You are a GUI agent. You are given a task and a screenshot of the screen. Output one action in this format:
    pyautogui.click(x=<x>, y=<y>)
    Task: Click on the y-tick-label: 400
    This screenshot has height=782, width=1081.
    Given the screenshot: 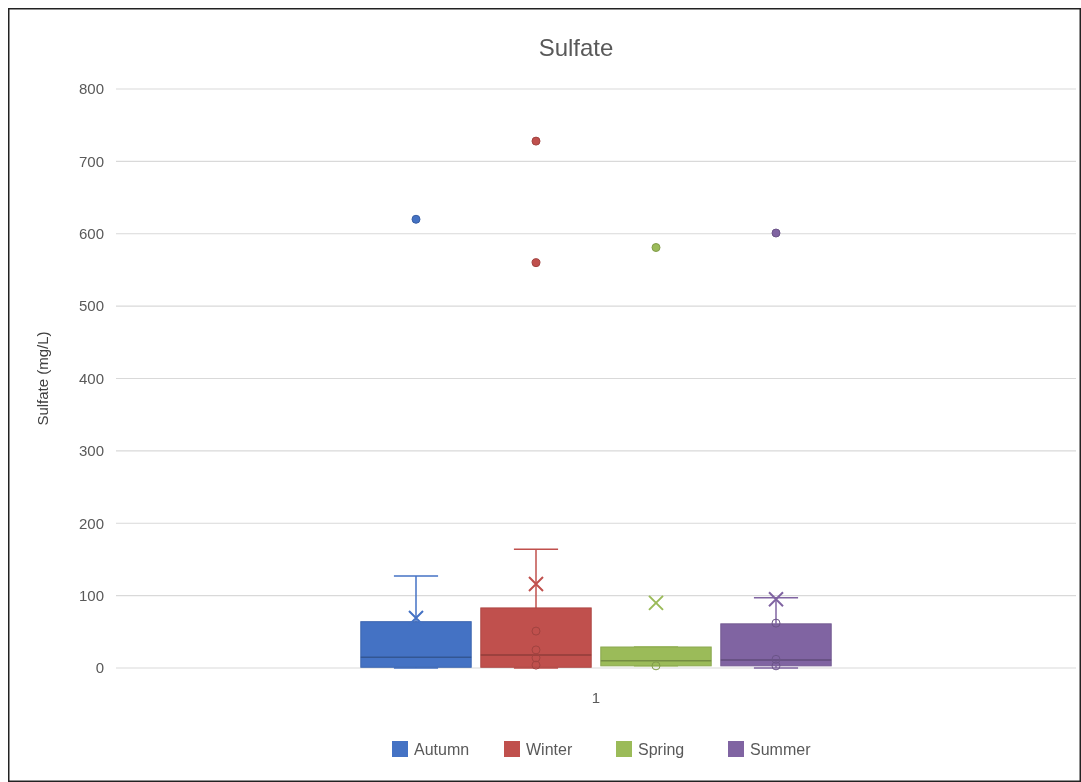 What is the action you would take?
    pyautogui.click(x=91, y=378)
    